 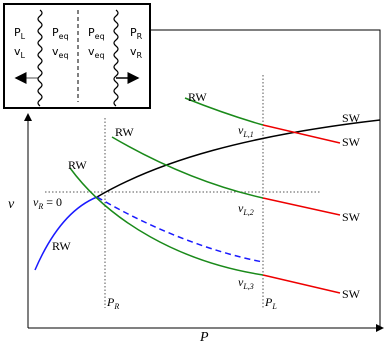 I want to click on pressure-marker: PL, so click(x=270, y=303).